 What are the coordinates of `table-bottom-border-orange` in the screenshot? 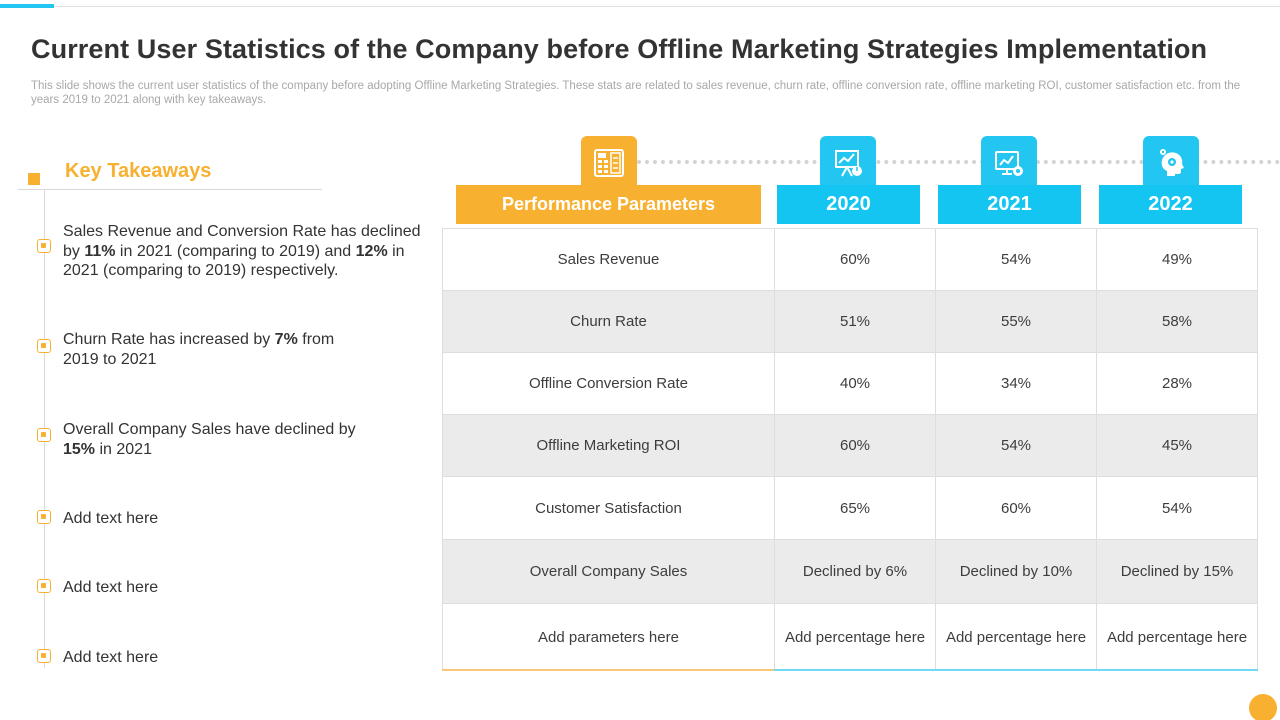 It's located at (608, 670).